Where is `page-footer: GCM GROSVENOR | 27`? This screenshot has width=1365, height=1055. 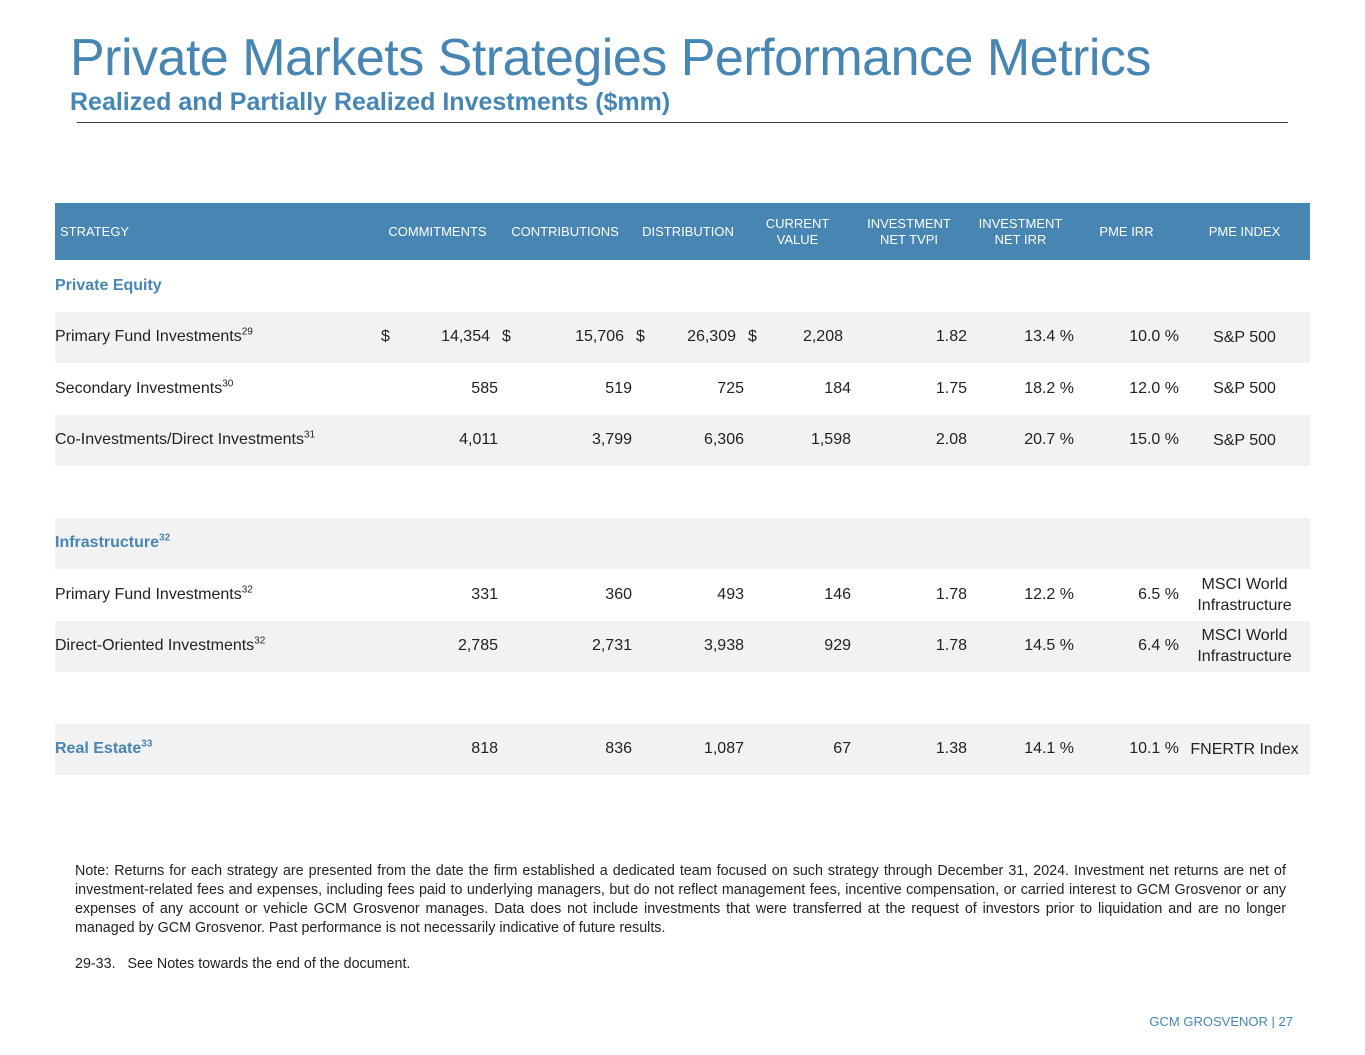
page-footer: GCM GROSVENOR | 27 is located at coordinates (1221, 1021).